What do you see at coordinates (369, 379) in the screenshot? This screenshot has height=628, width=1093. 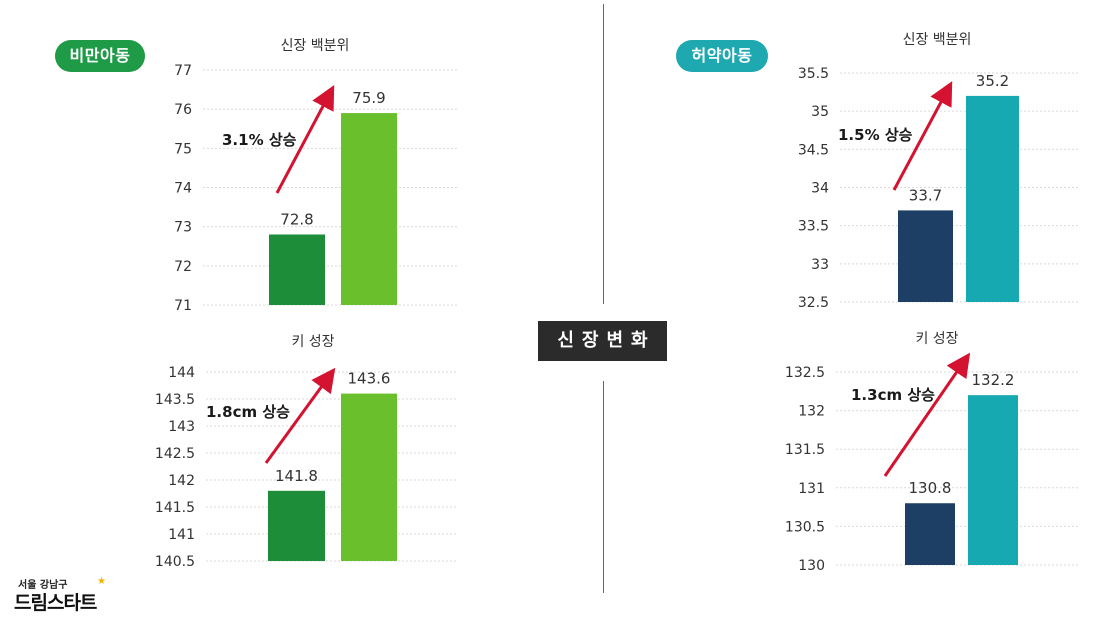 I see `obese-growth-value-after: 143.6` at bounding box center [369, 379].